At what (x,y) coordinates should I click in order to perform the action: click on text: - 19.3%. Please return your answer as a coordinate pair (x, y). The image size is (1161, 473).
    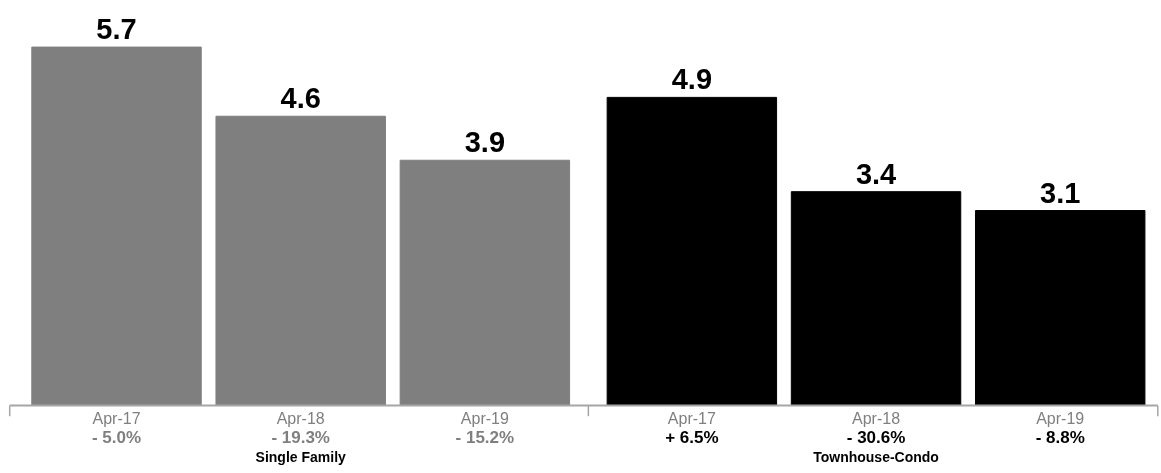
    Looking at the image, I should click on (300, 438).